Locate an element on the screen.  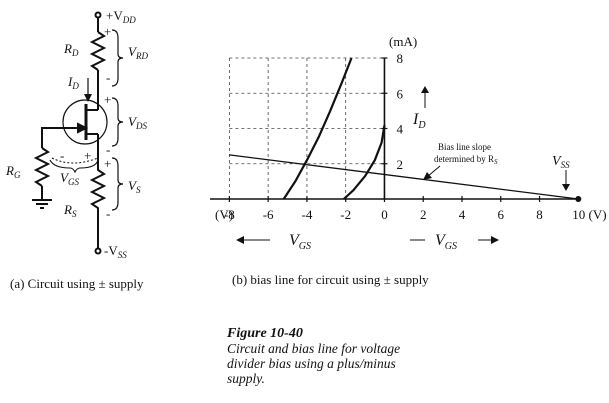
x-tick-label-5: 2 is located at coordinates (423, 214).